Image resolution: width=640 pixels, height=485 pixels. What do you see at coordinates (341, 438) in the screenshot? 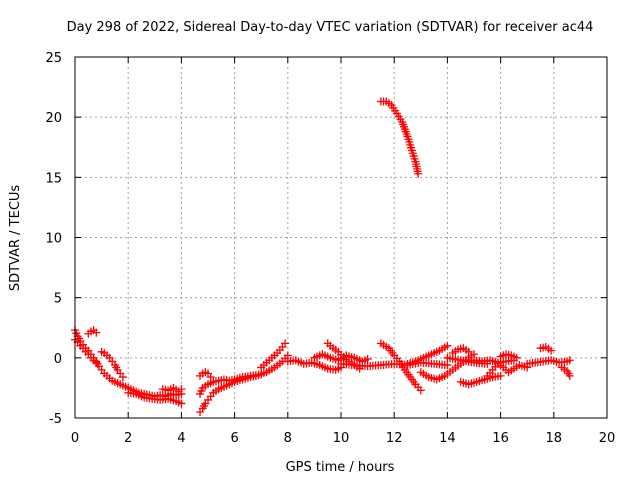
I see `x-tick-label: 10` at bounding box center [341, 438].